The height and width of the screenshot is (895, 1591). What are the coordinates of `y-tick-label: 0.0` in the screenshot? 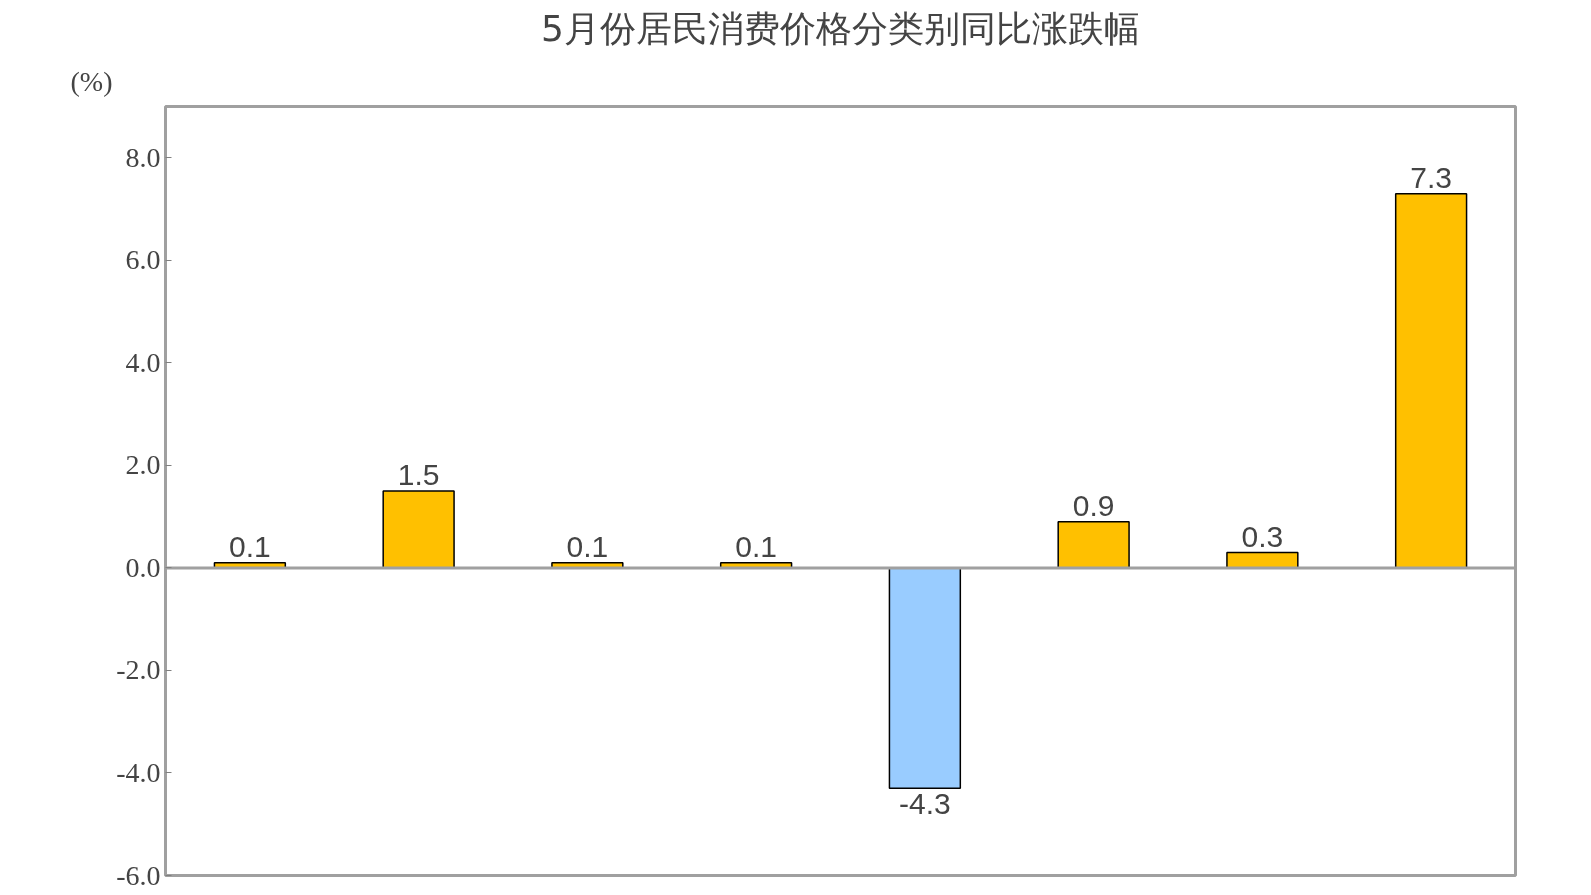 It's located at (143, 567).